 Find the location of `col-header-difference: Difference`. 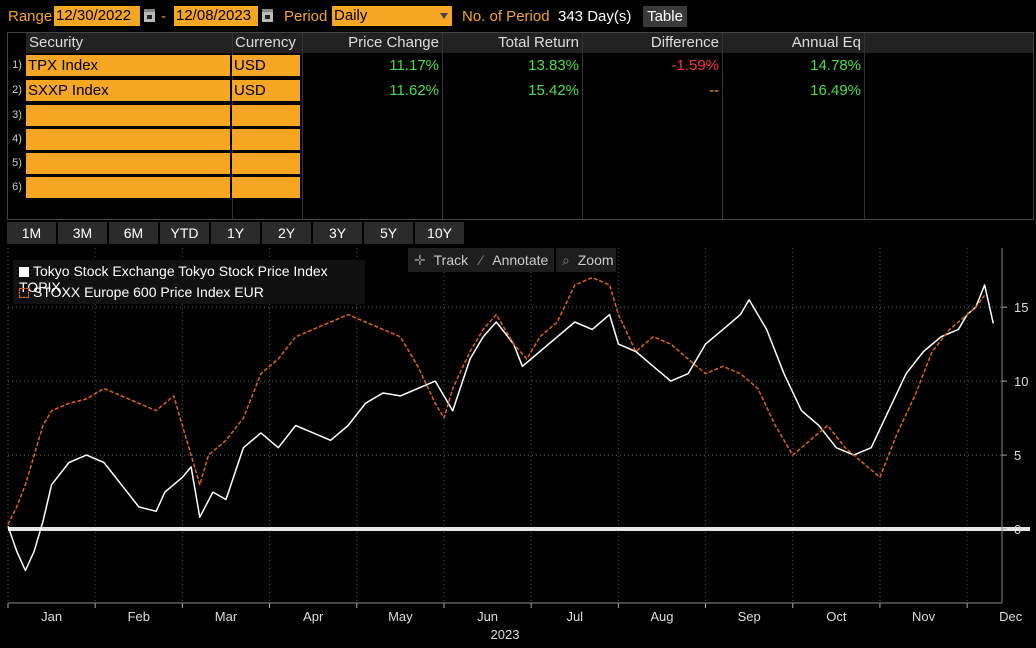

col-header-difference: Difference is located at coordinates (652, 43).